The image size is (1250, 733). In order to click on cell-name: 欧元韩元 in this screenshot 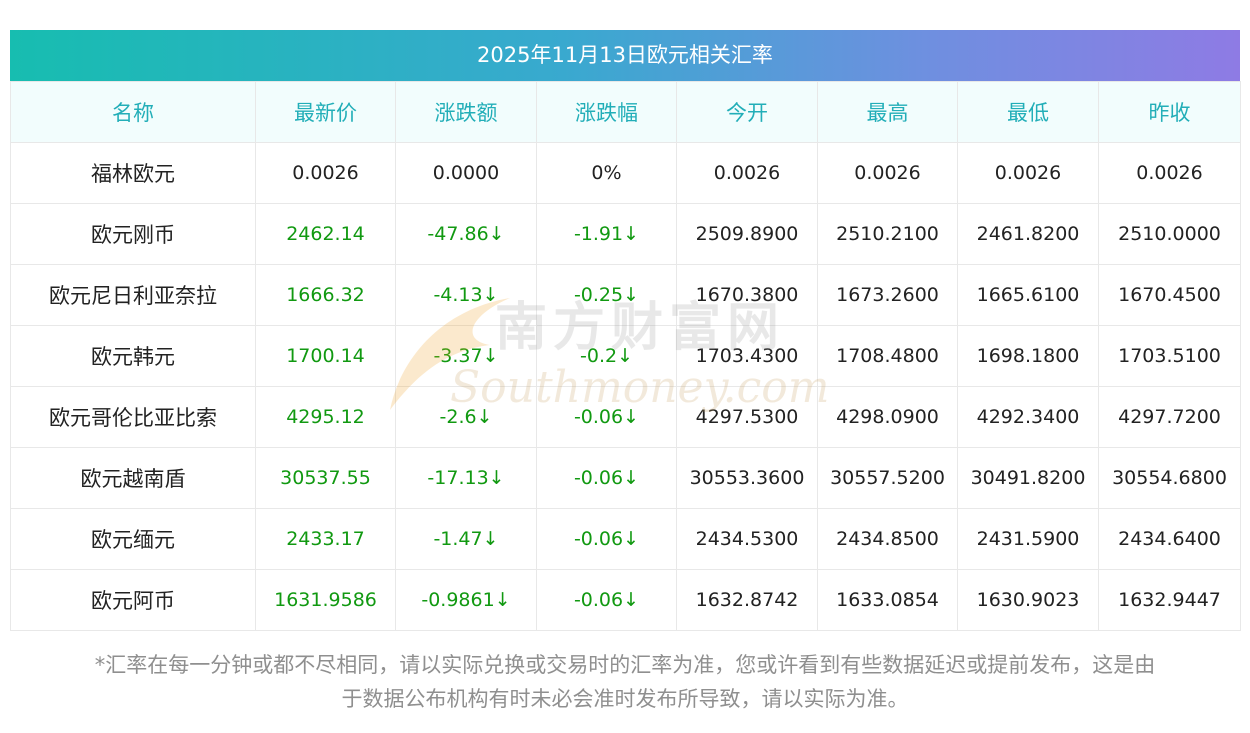, I will do `click(133, 356)`.